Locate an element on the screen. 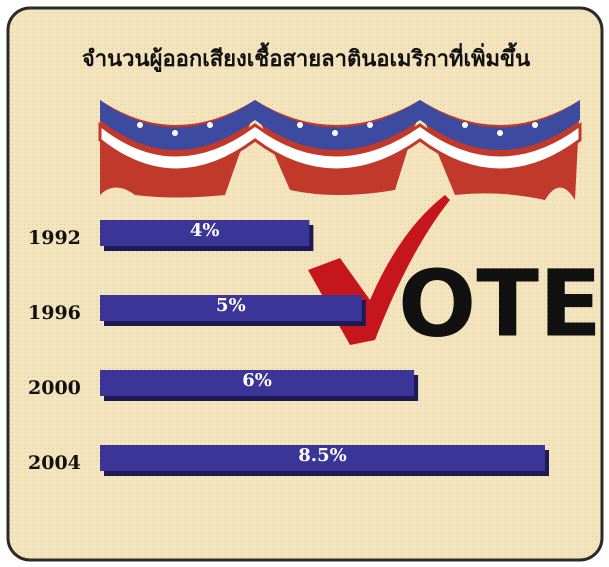 The width and height of the screenshot is (609, 567). y-tick-label: 2000 is located at coordinates (54, 388).